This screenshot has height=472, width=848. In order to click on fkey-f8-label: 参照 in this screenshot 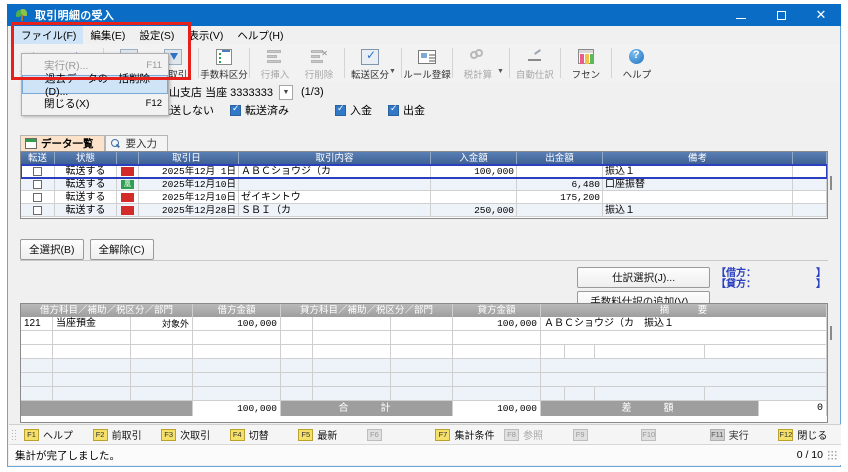, I will do `click(533, 436)`.